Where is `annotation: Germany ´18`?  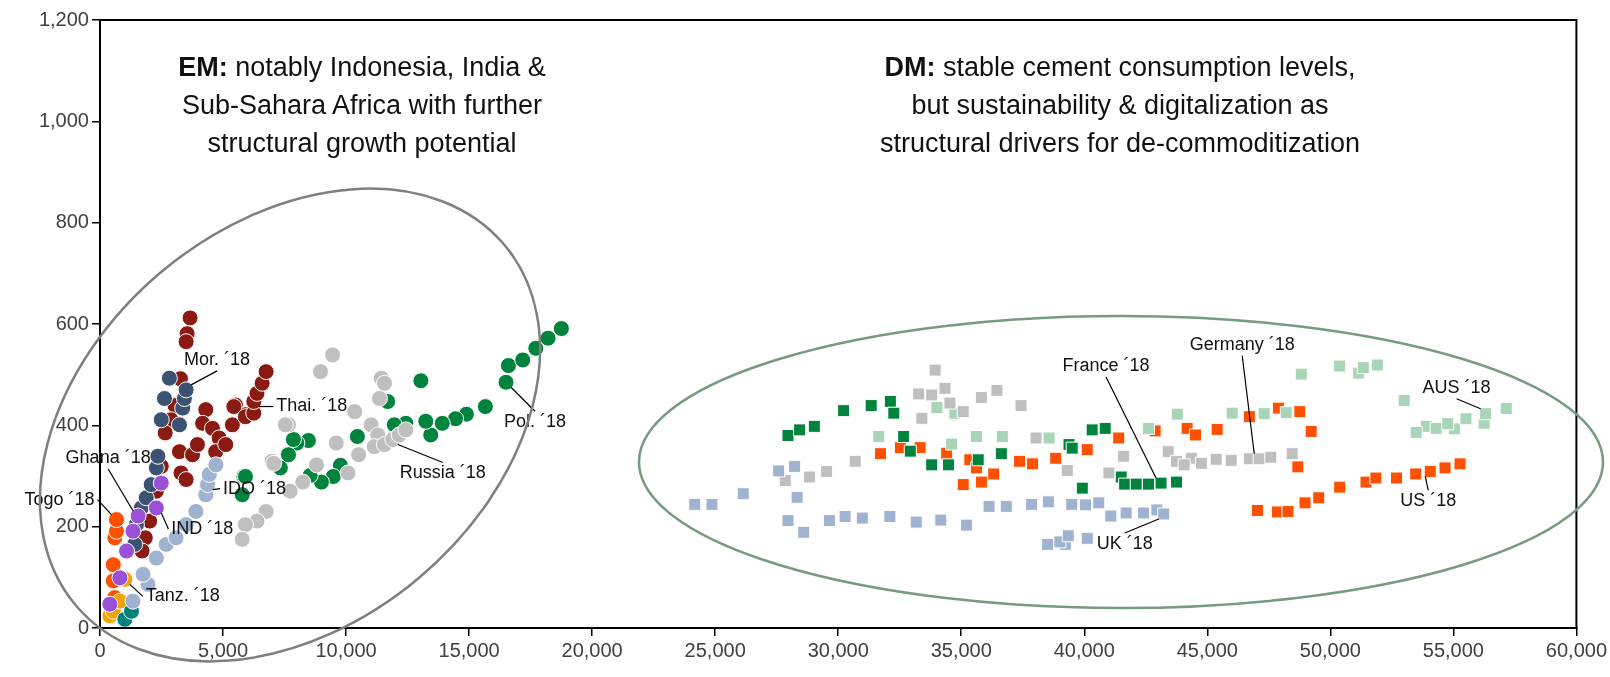 annotation: Germany ´18 is located at coordinates (1242, 343).